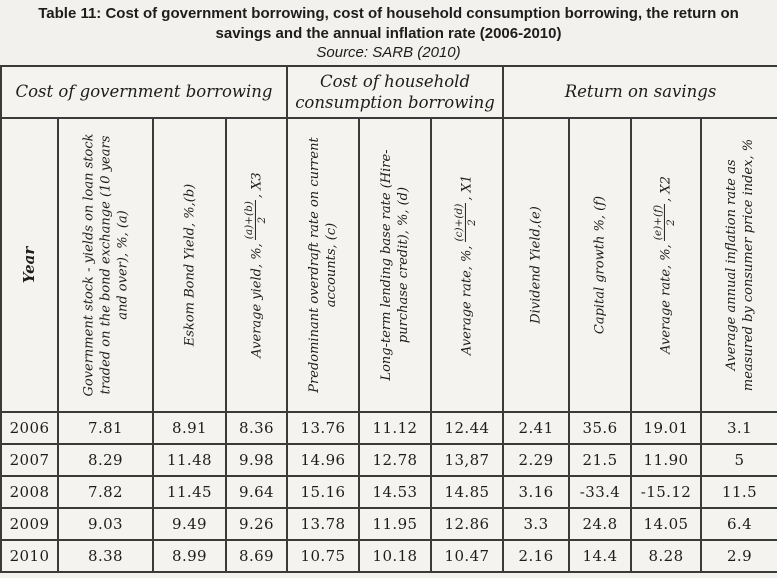 This screenshot has width=777, height=578. What do you see at coordinates (395, 556) in the screenshot?
I see `value-cell: 10.18` at bounding box center [395, 556].